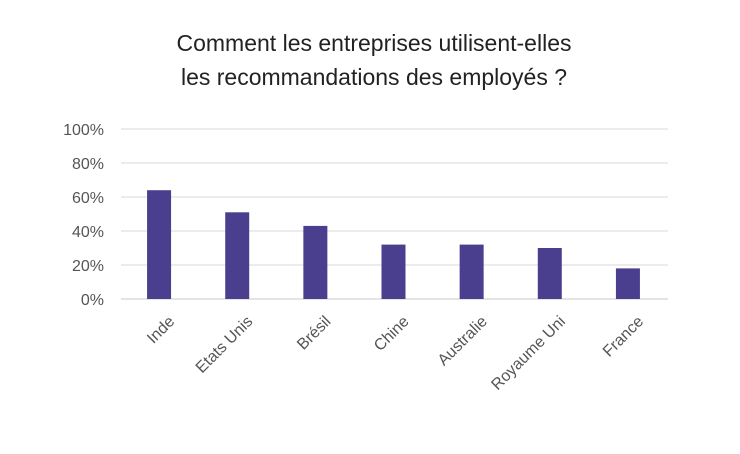 This screenshot has width=740, height=454. What do you see at coordinates (88, 164) in the screenshot?
I see `y-tick-label: 80%` at bounding box center [88, 164].